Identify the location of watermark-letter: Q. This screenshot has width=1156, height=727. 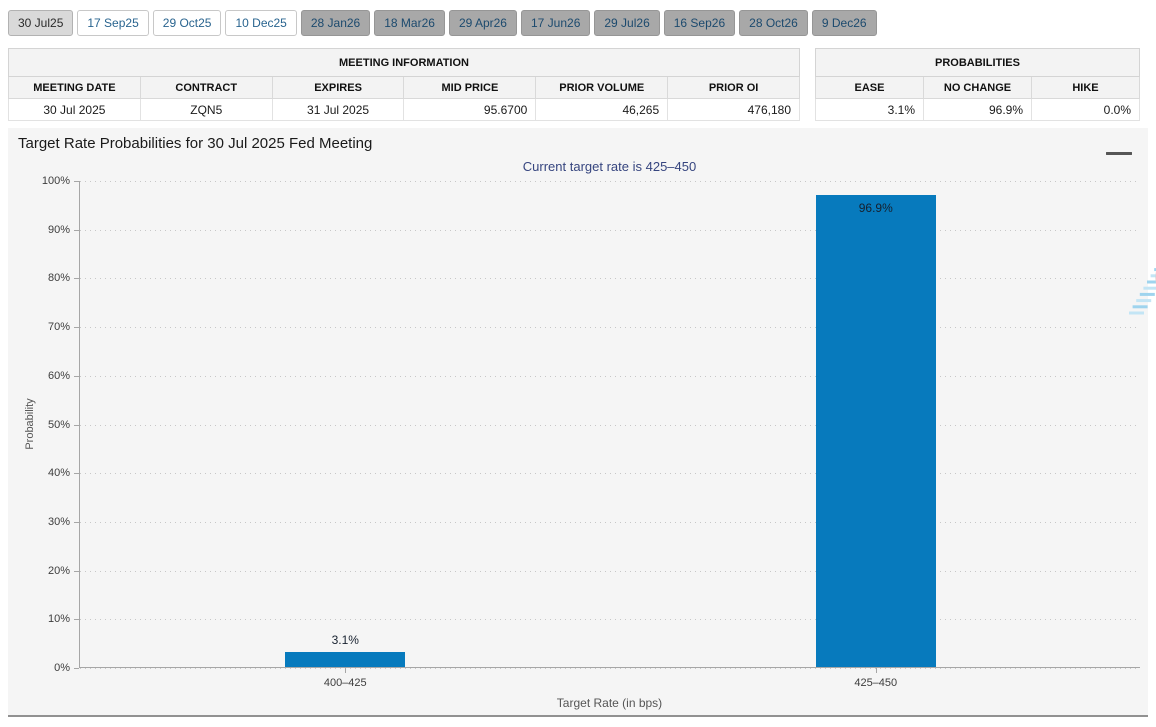
(1154, 278).